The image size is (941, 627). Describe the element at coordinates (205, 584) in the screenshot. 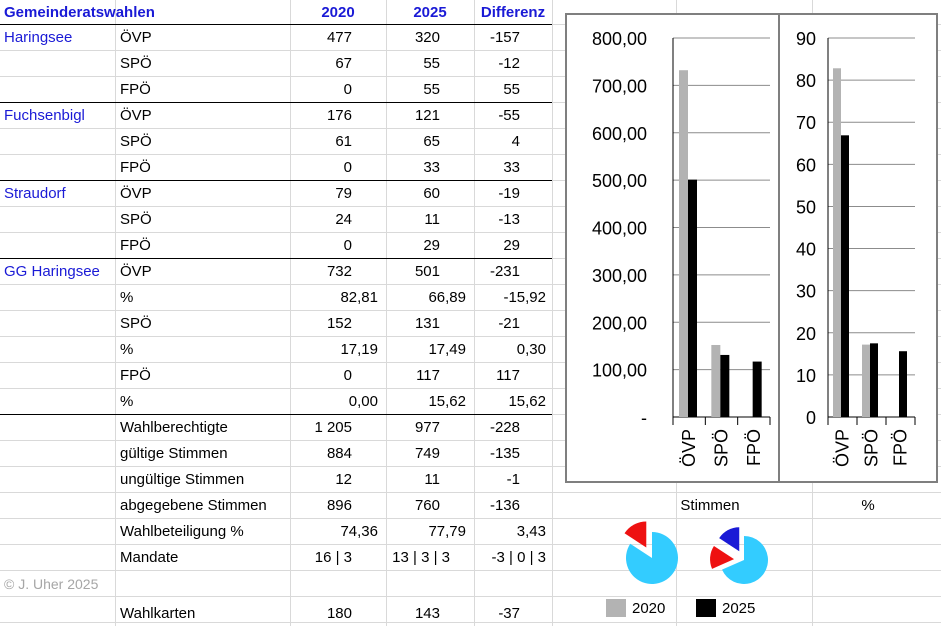

I see `cell-party` at that location.